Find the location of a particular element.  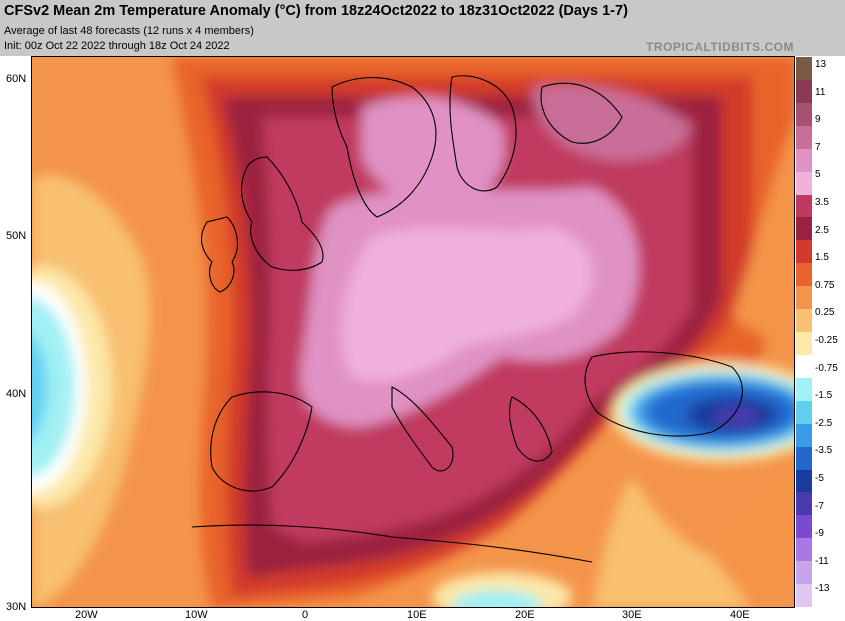

colorbar-tick-label: -2.5 is located at coordinates (824, 423).